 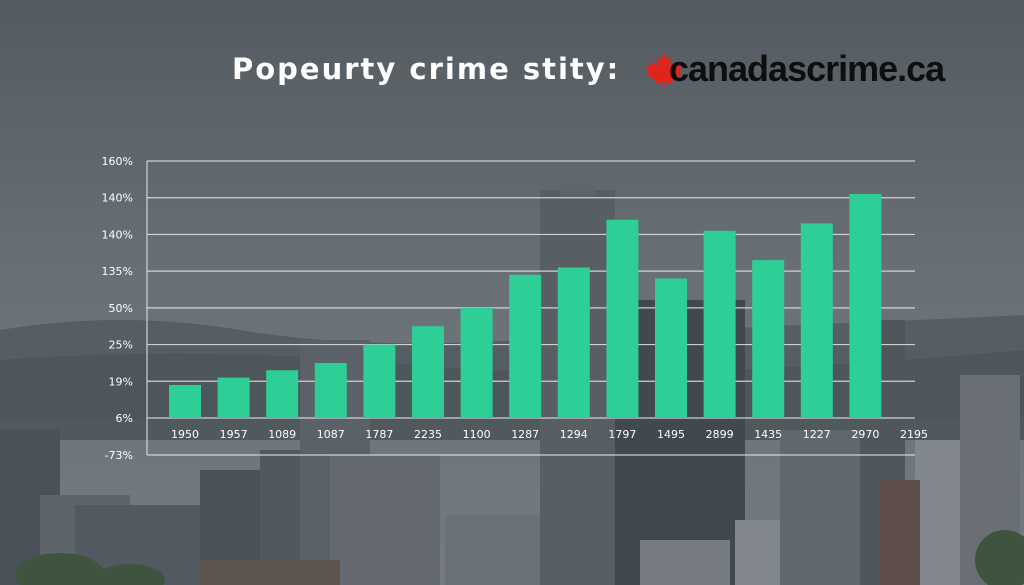 What do you see at coordinates (331, 434) in the screenshot?
I see `x-tick-label: 1087` at bounding box center [331, 434].